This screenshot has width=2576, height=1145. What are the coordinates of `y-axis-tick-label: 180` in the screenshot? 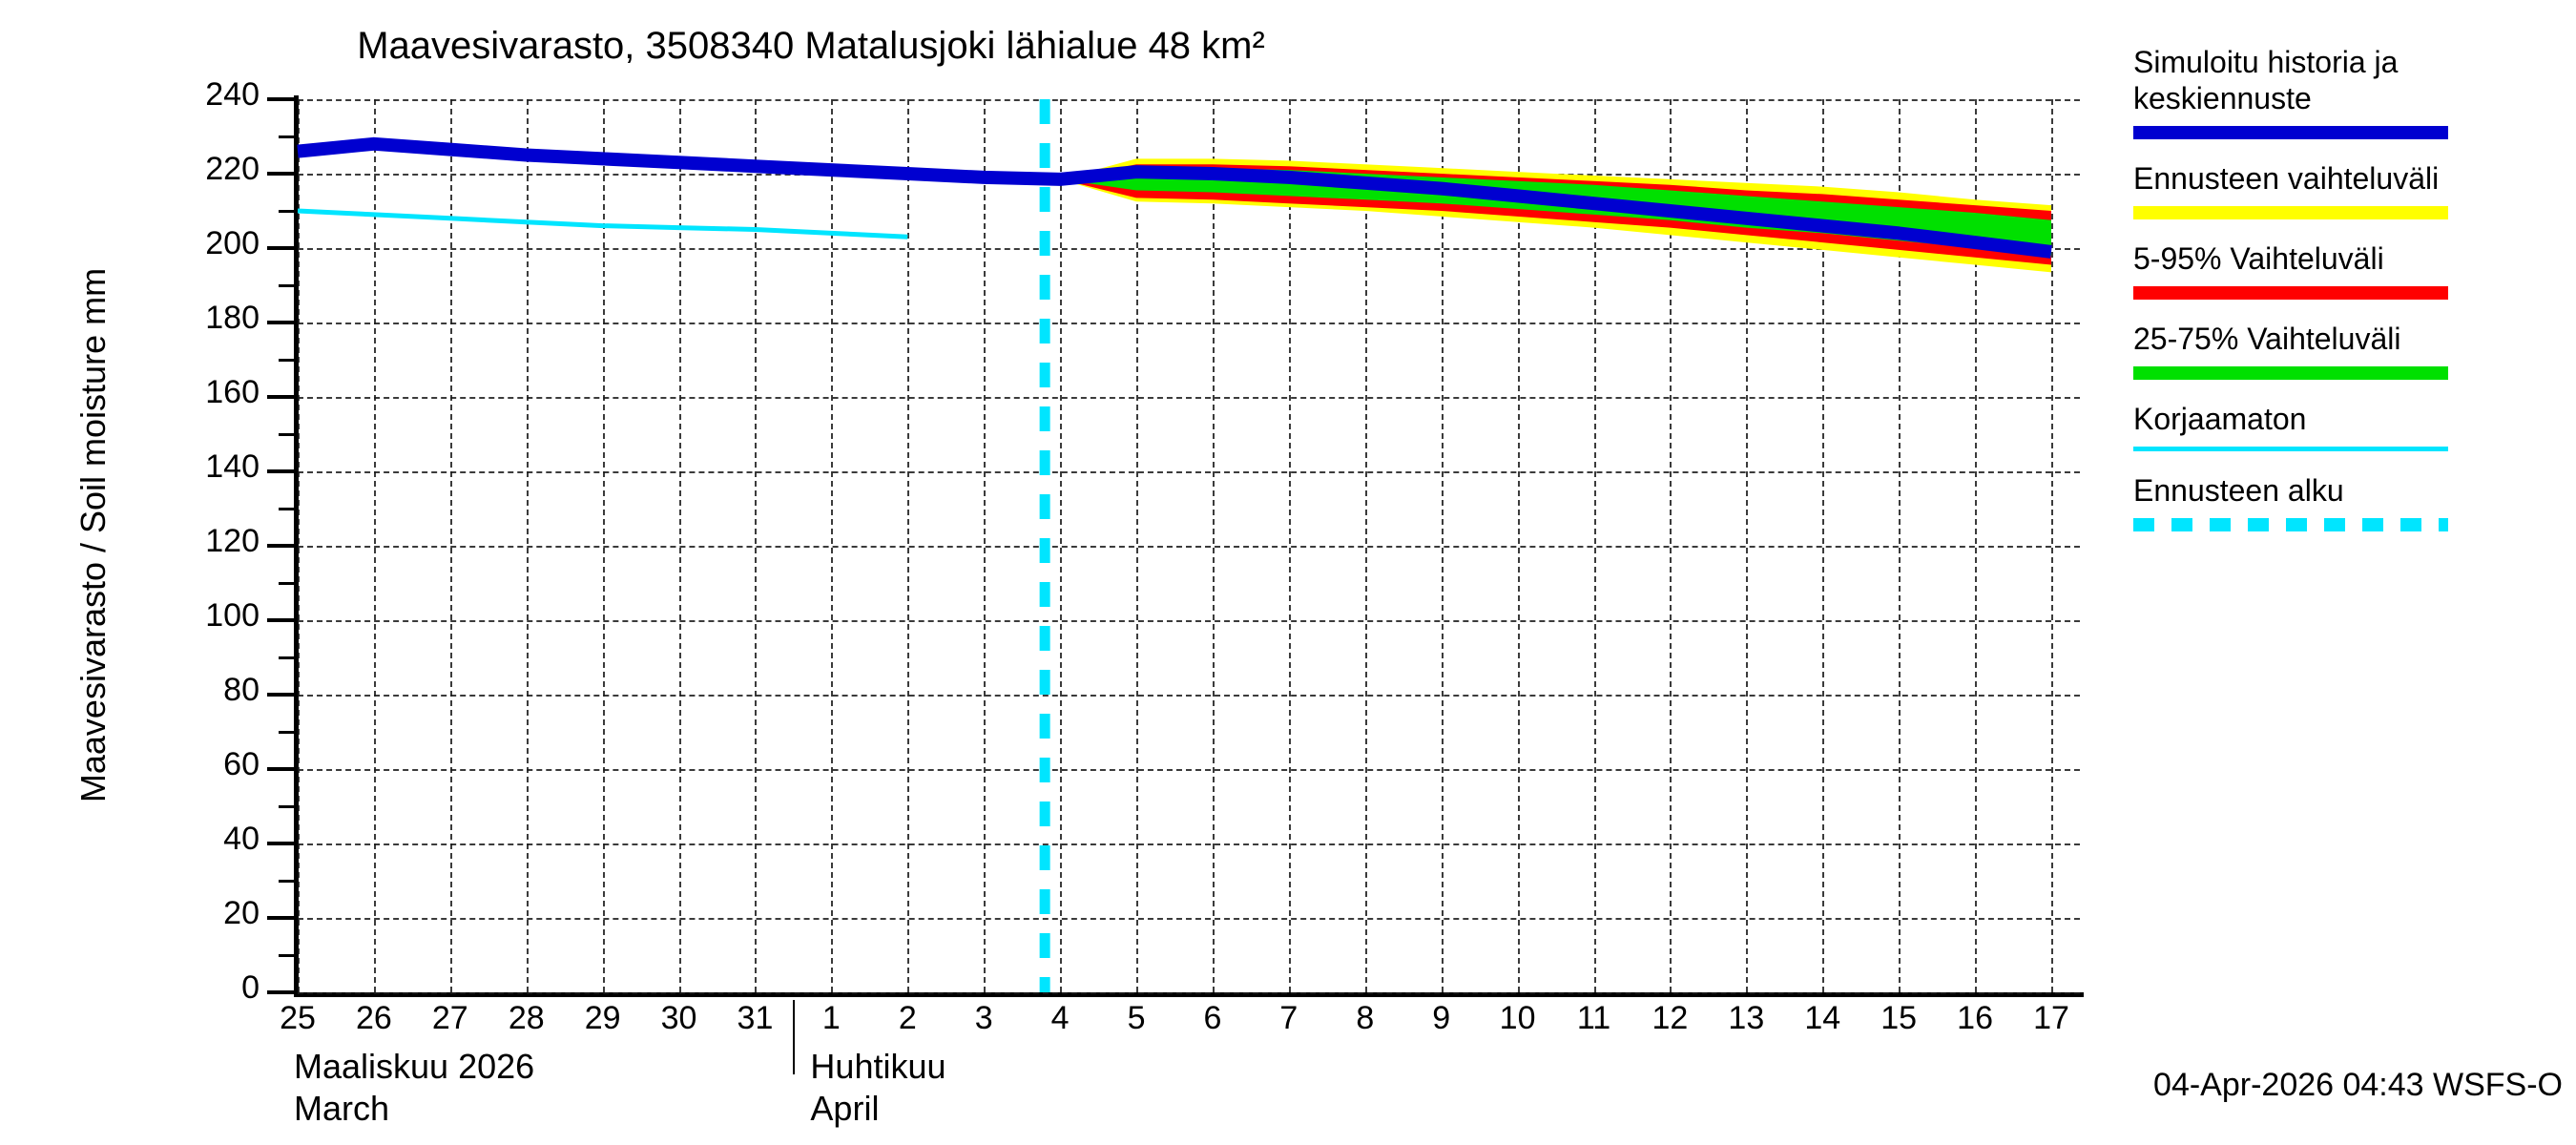 It's located at (232, 318).